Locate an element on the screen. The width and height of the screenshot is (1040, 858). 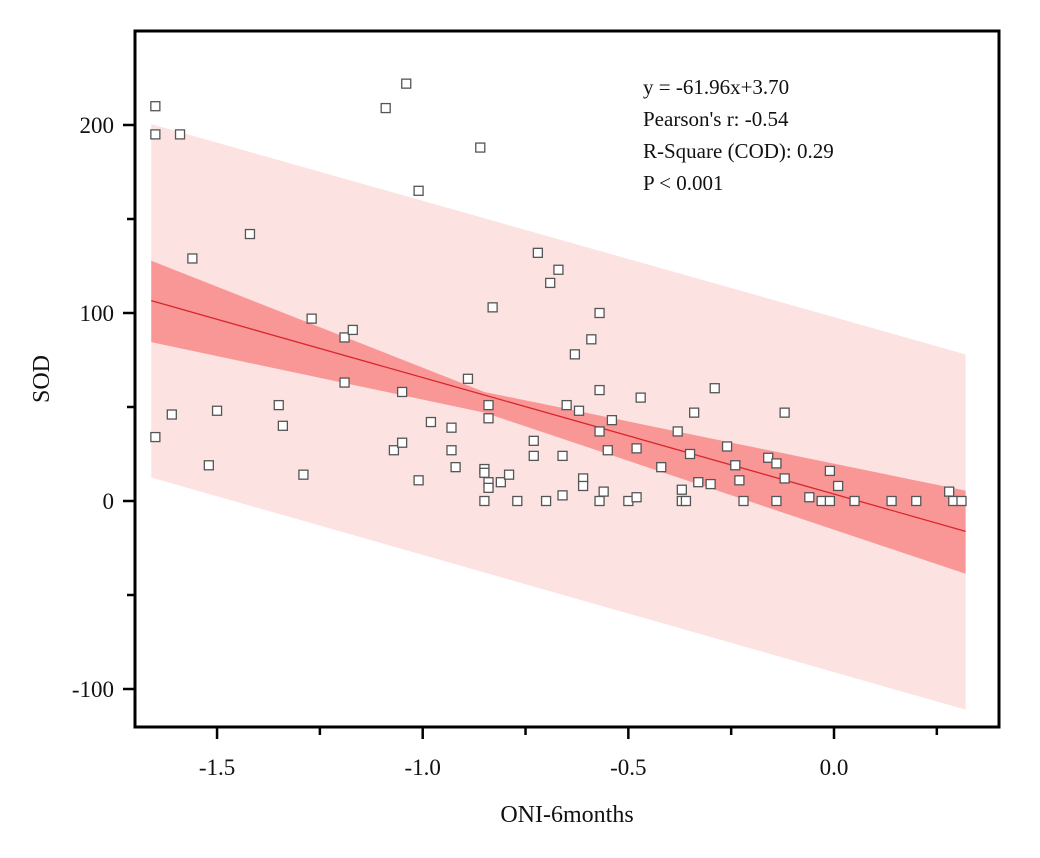
x-axis-title: ONI-6months is located at coordinates (566, 815).